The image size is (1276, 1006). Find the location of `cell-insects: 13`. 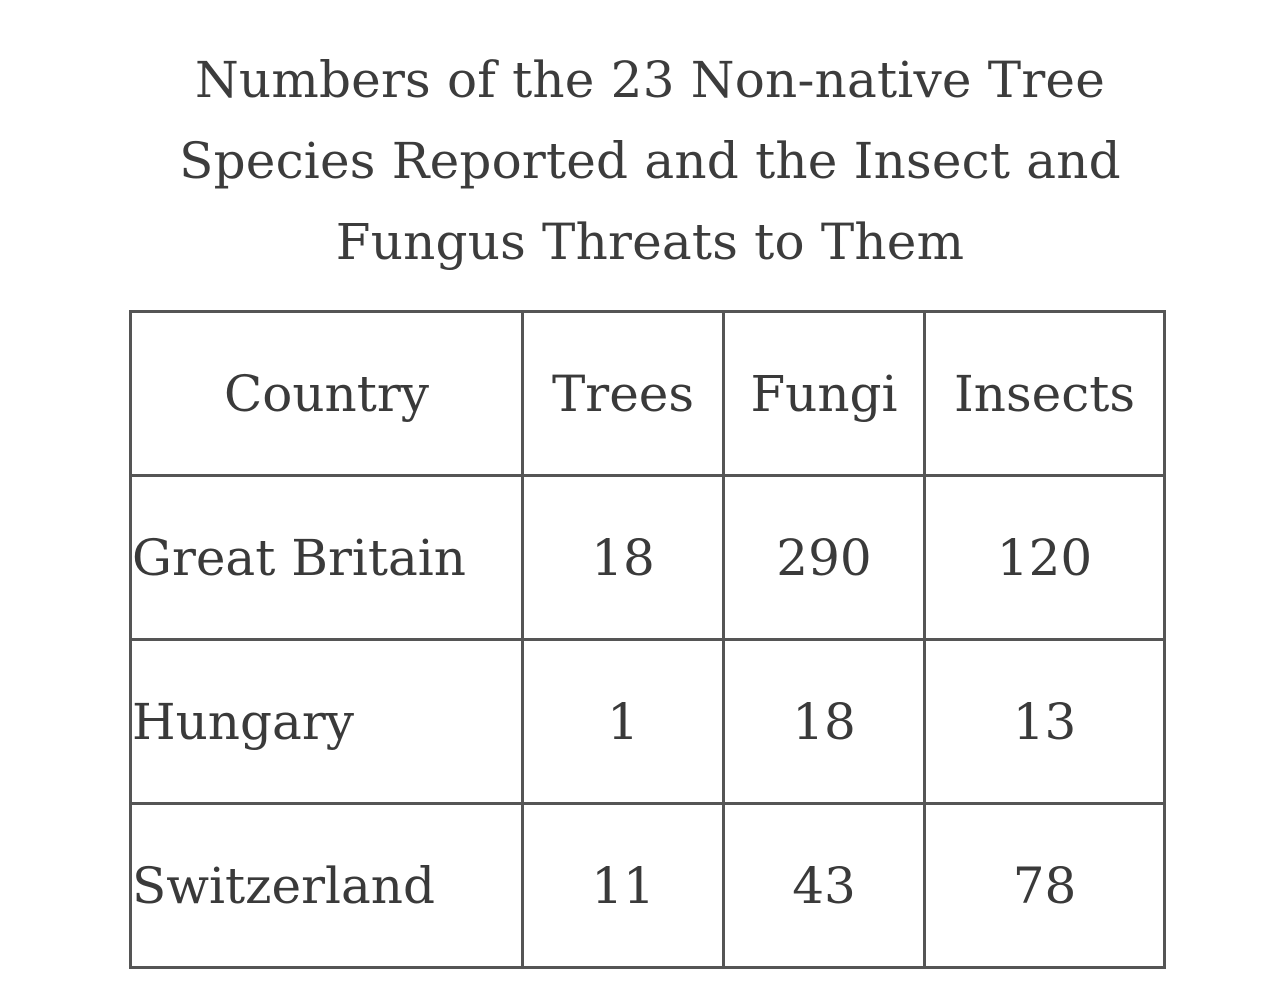

cell-insects: 13 is located at coordinates (1044, 721).